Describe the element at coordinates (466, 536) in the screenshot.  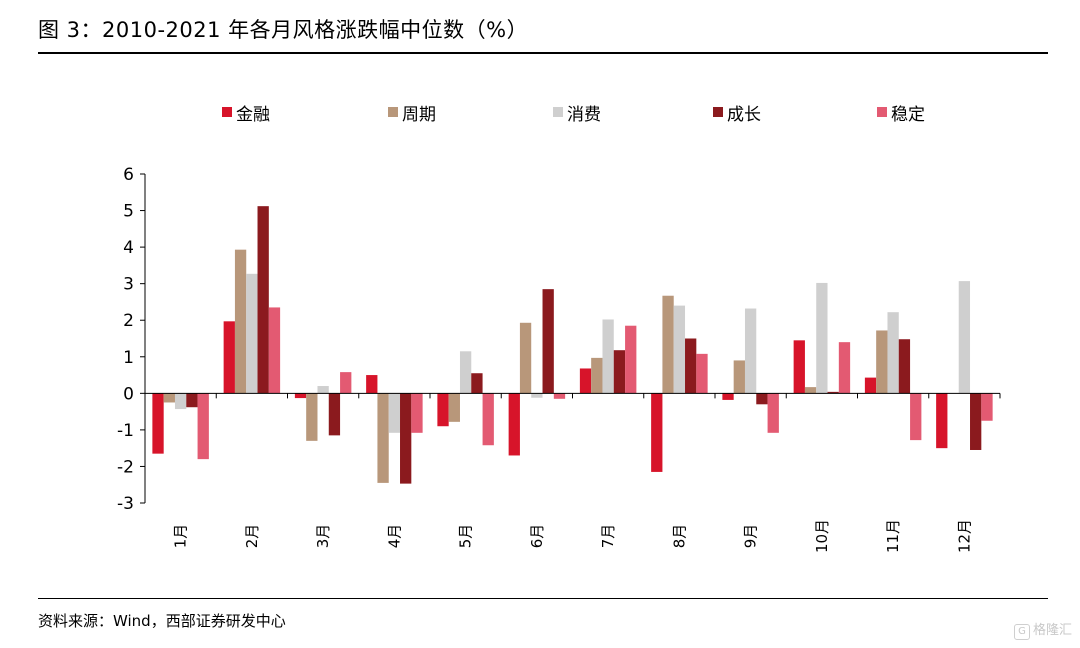
I see `x-tick-label: 5月` at that location.